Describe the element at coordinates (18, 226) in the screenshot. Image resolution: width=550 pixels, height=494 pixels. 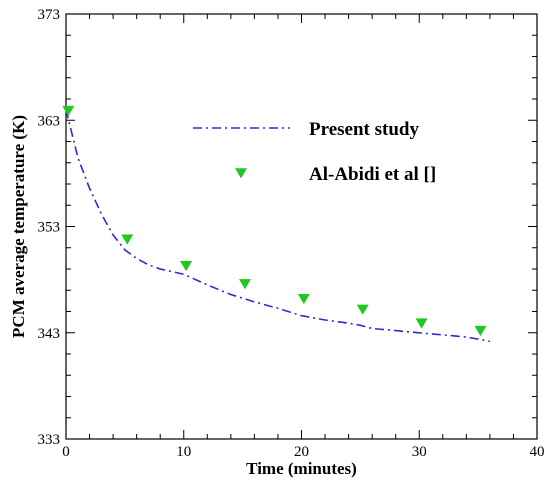
I see `y-axis-title: PCM average temperature (K)` at that location.